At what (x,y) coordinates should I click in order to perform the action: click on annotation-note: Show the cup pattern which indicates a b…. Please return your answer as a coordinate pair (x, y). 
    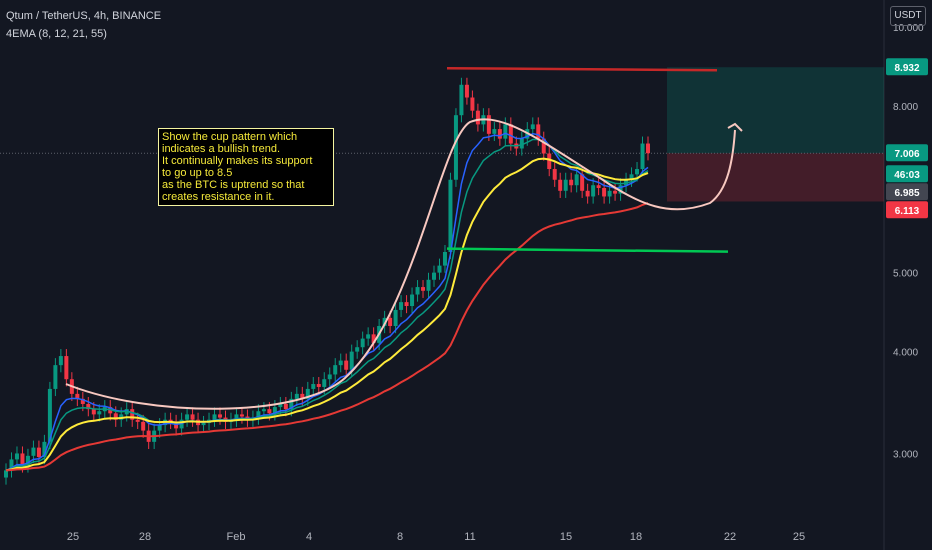
    Looking at the image, I should click on (246, 167).